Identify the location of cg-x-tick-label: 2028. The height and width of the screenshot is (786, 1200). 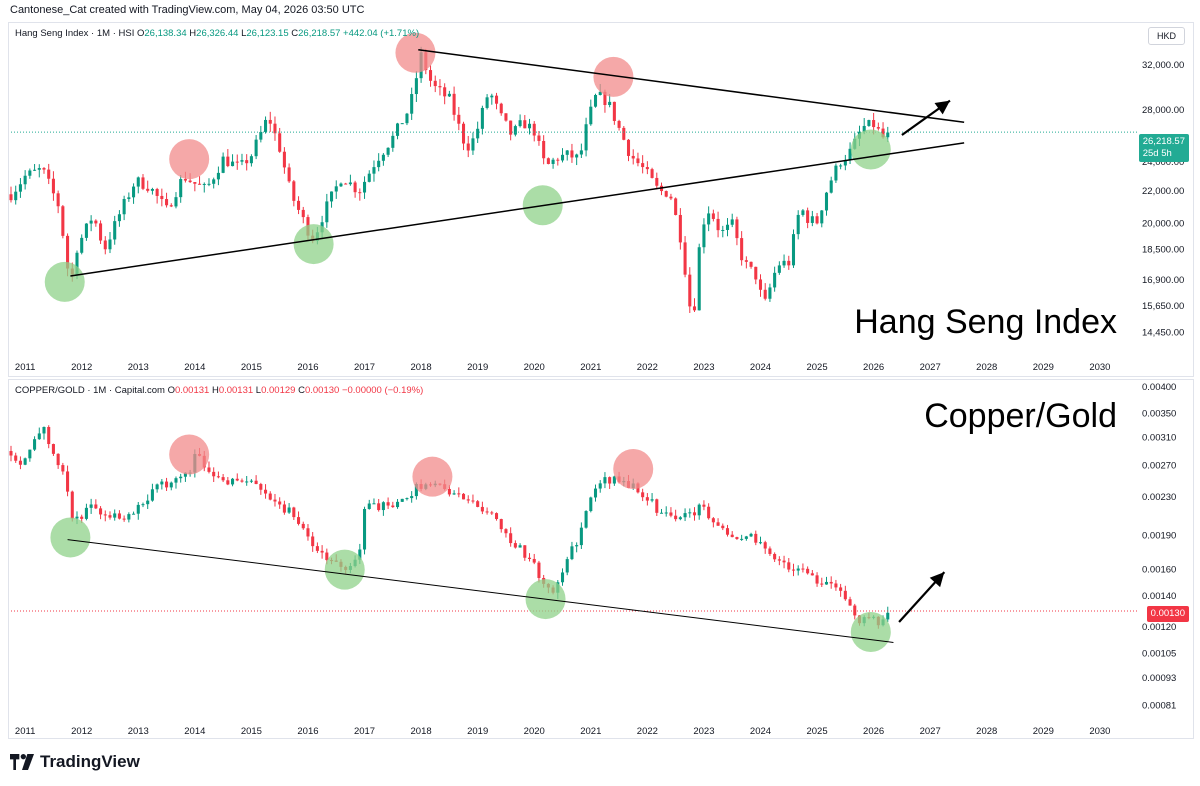
(986, 731).